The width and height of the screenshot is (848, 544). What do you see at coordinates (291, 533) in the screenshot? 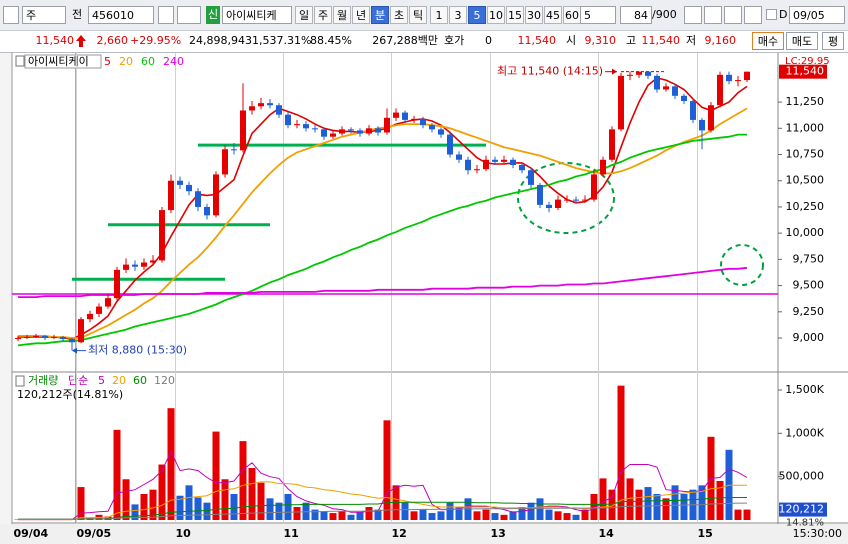
I see `x-tick-label: 11` at bounding box center [291, 533].